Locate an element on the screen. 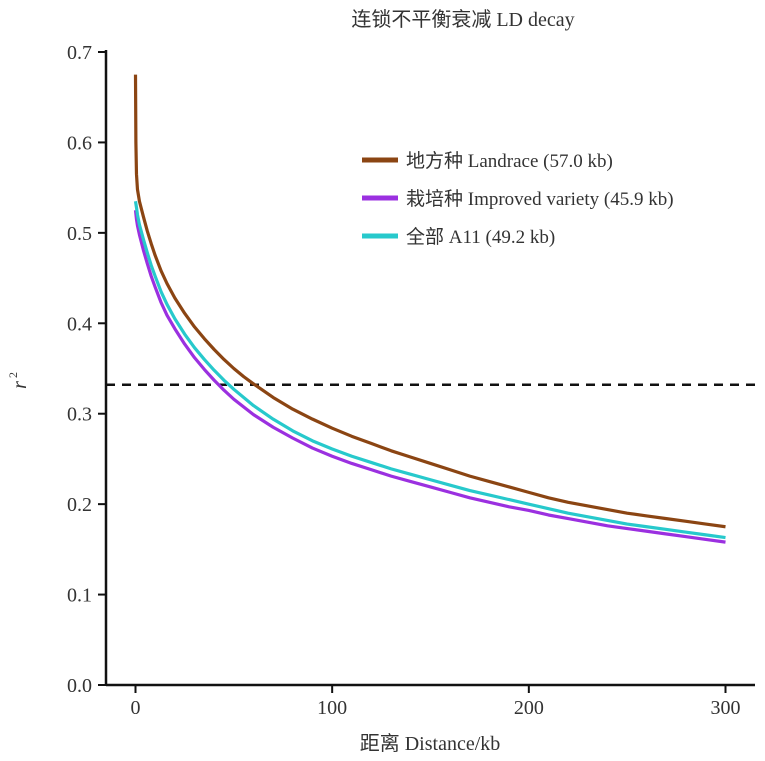 The image size is (765, 761). legend-label-0: 地方种 Landrace (57.0 kb) is located at coordinates (509, 161).